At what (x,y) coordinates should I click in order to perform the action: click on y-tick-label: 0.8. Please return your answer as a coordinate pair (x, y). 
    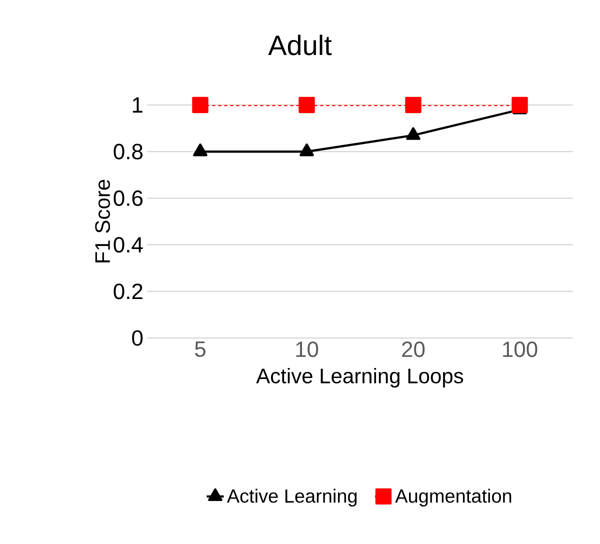
    Looking at the image, I should click on (128, 152).